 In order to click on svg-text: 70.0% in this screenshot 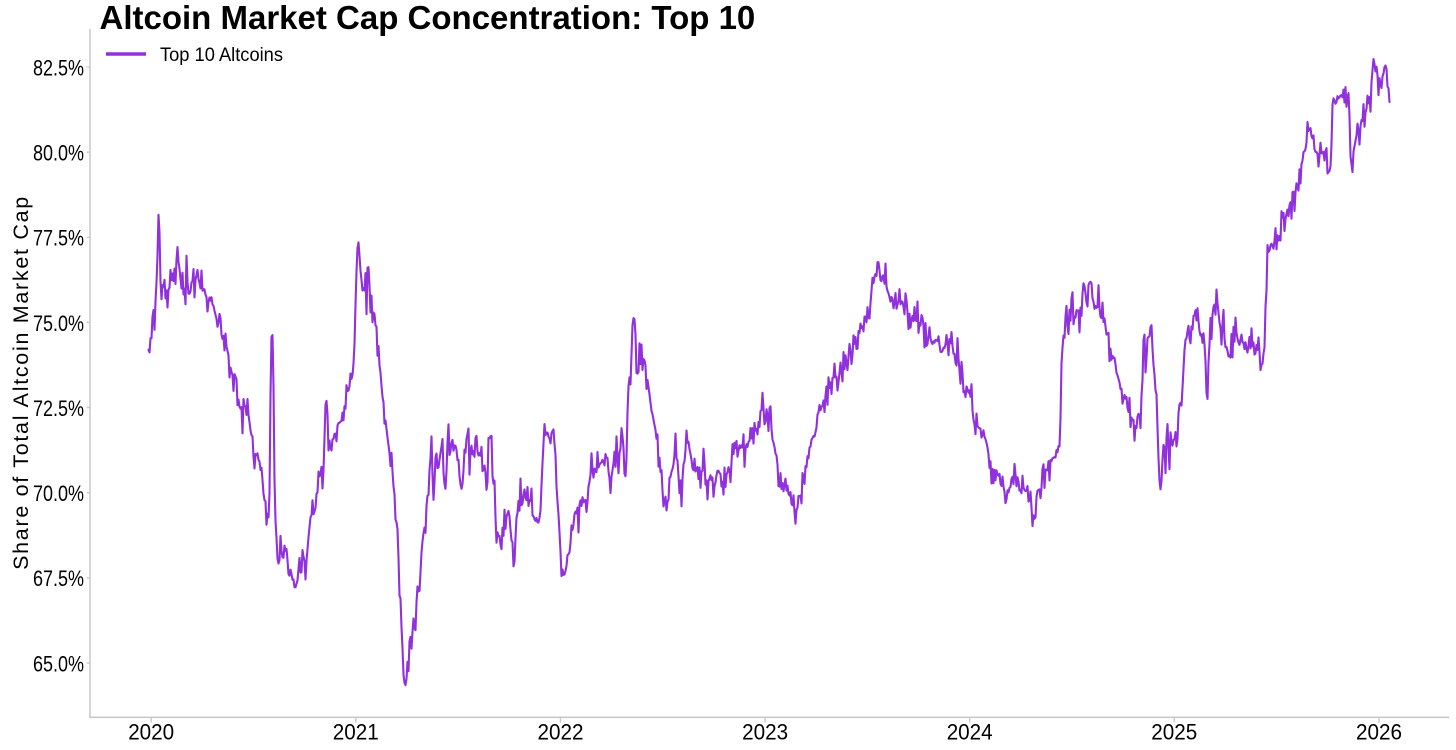, I will do `click(58, 493)`.